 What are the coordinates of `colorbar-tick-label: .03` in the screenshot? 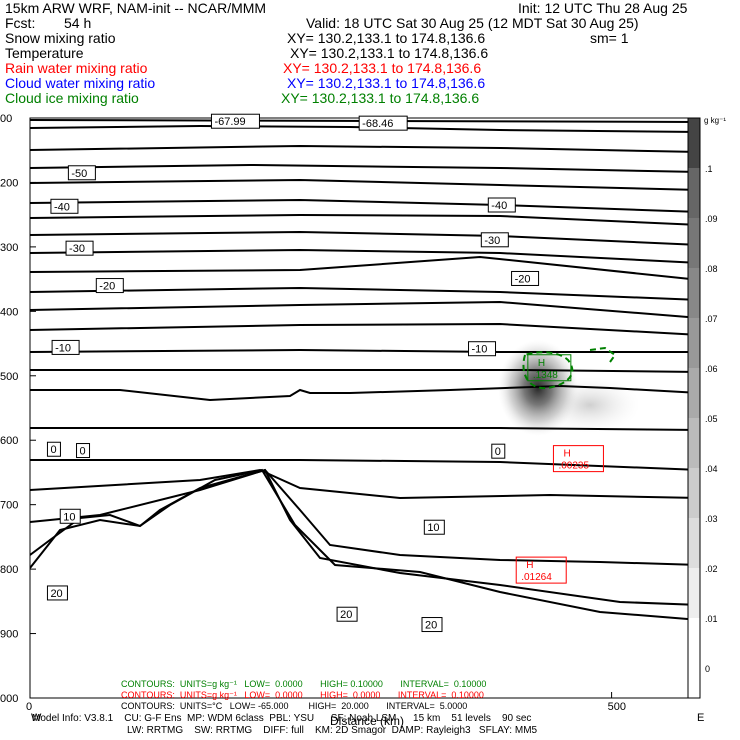 It's located at (711, 519).